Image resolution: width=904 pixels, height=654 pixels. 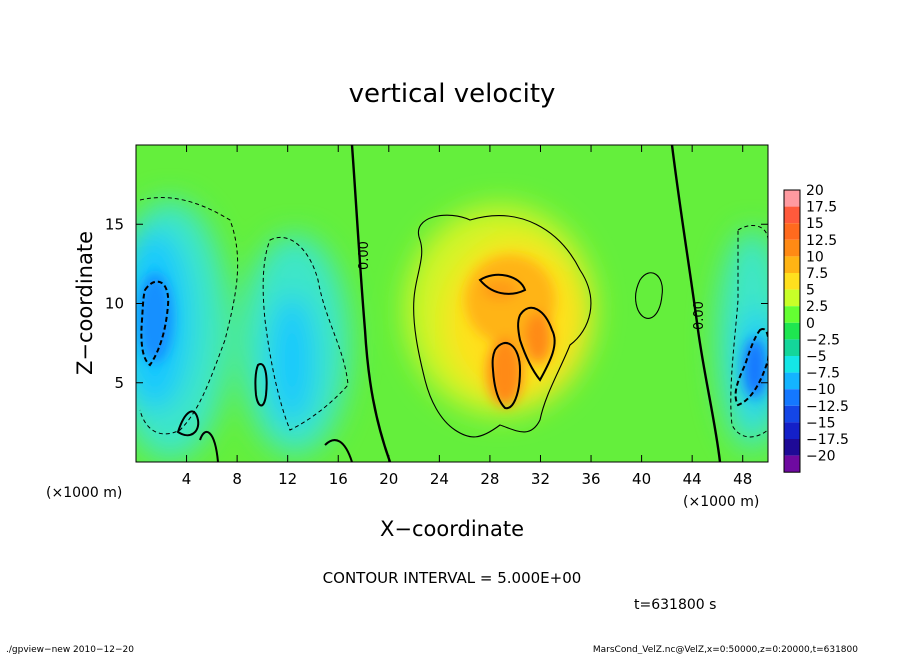 I want to click on y-tick-label: 5, so click(x=119, y=383).